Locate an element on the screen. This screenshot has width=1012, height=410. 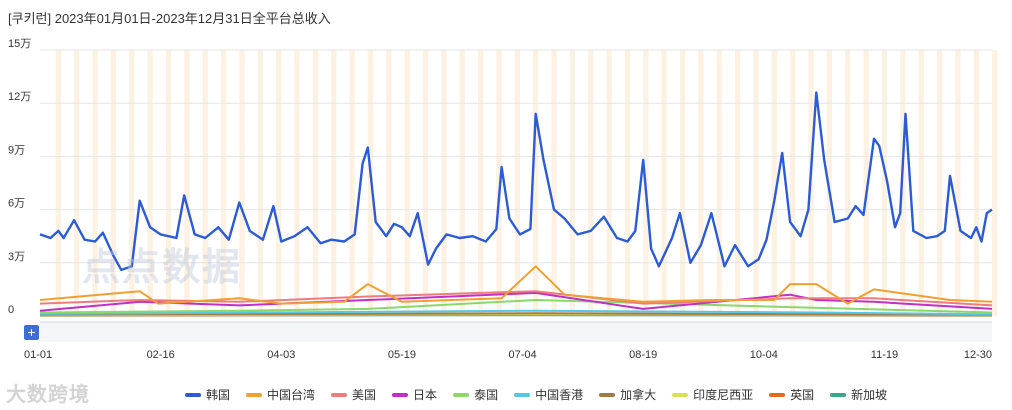
legend-item: 韩国 is located at coordinates (207, 394).